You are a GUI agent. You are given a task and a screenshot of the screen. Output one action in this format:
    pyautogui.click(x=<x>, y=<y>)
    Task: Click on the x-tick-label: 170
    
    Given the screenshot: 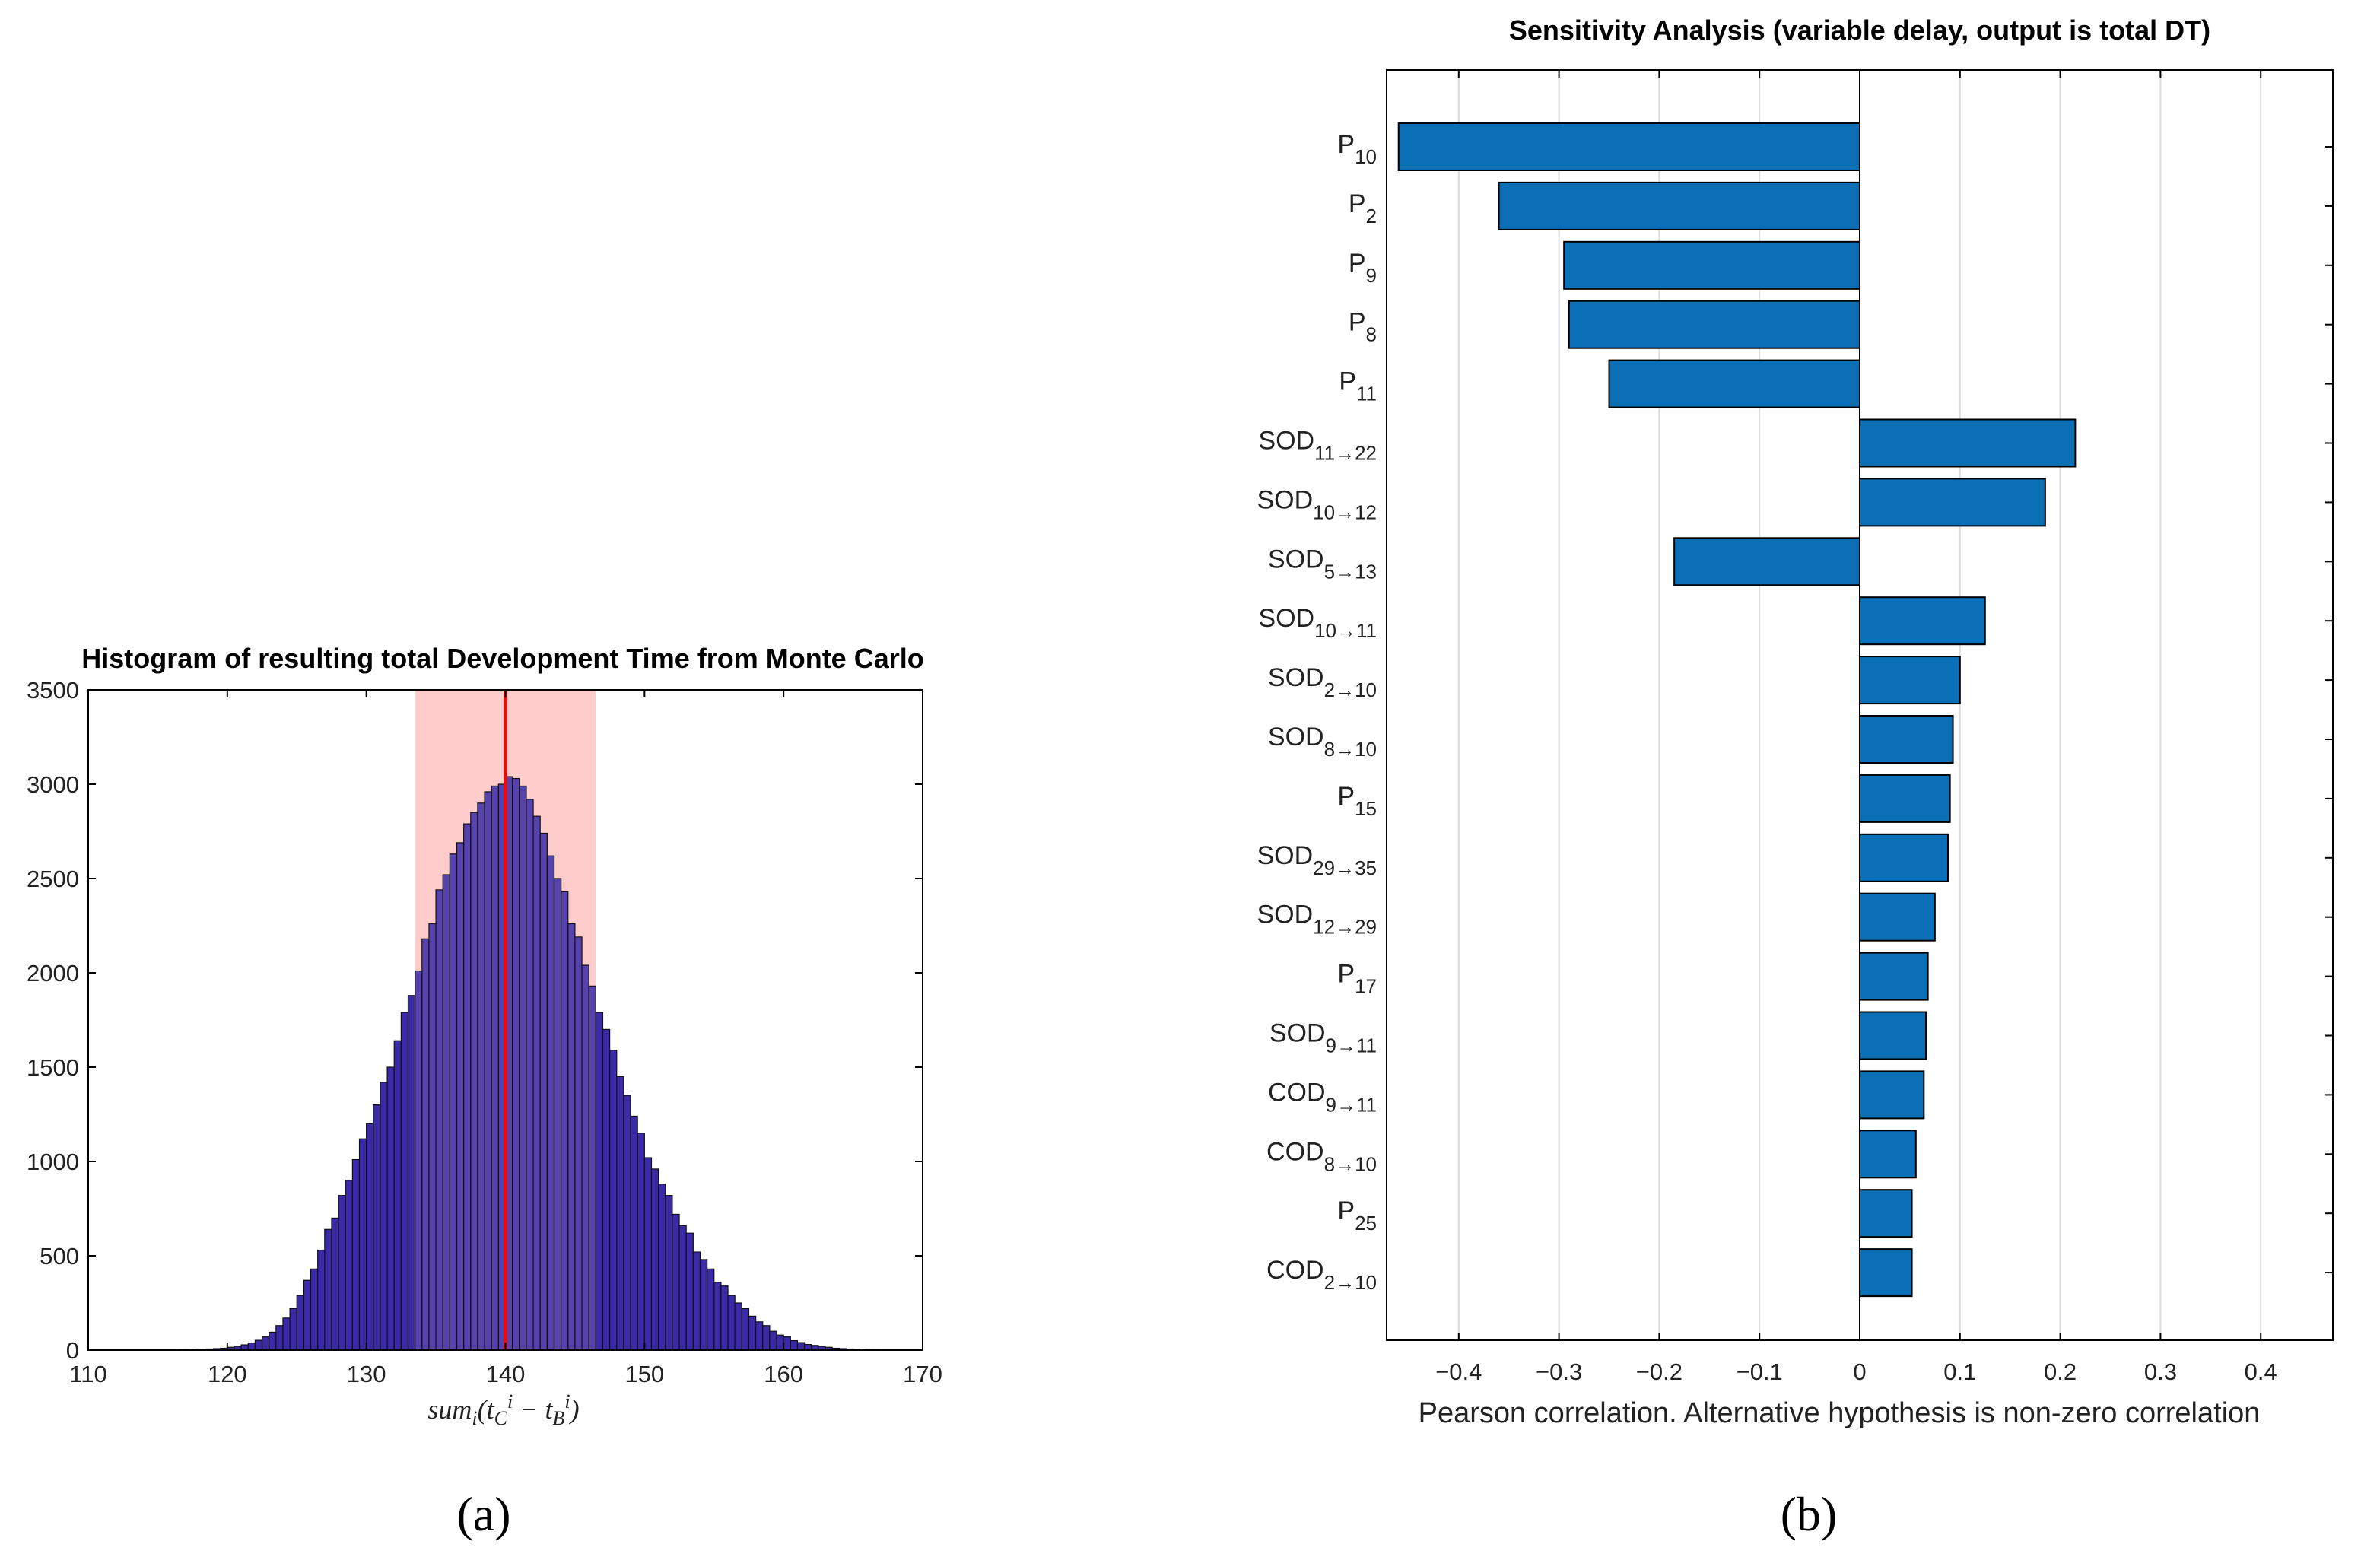 What is the action you would take?
    pyautogui.click(x=923, y=1374)
    